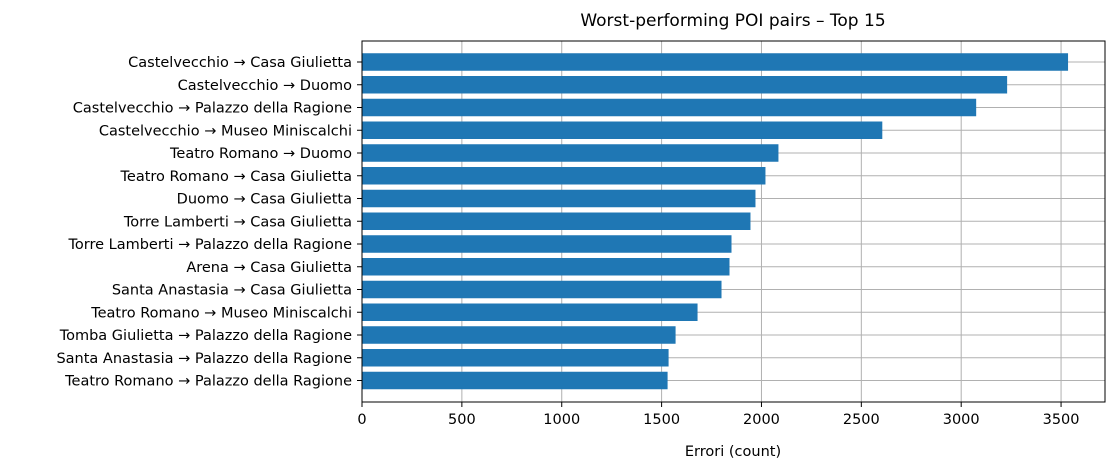 Image resolution: width=1117 pixels, height=472 pixels. What do you see at coordinates (221, 313) in the screenshot?
I see `category-label: Teatro Romano → Museo Miniscalchi` at bounding box center [221, 313].